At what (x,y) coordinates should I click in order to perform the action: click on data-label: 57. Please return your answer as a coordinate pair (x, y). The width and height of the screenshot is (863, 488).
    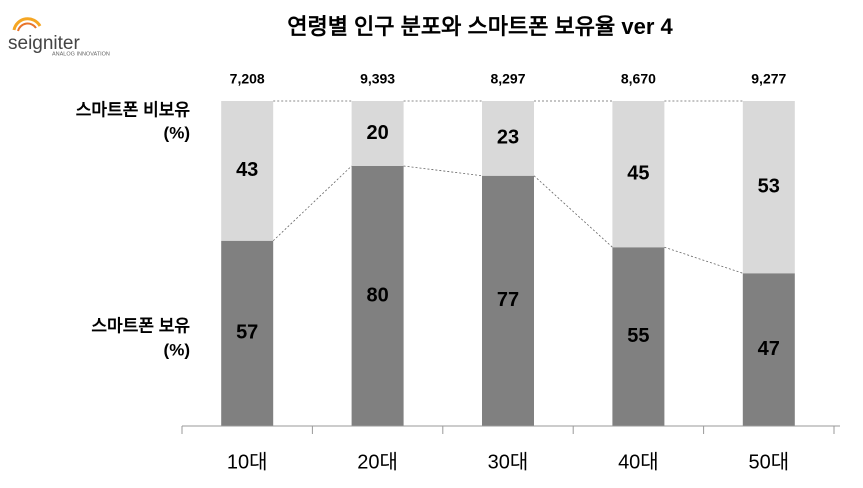
    Looking at the image, I should click on (247, 333).